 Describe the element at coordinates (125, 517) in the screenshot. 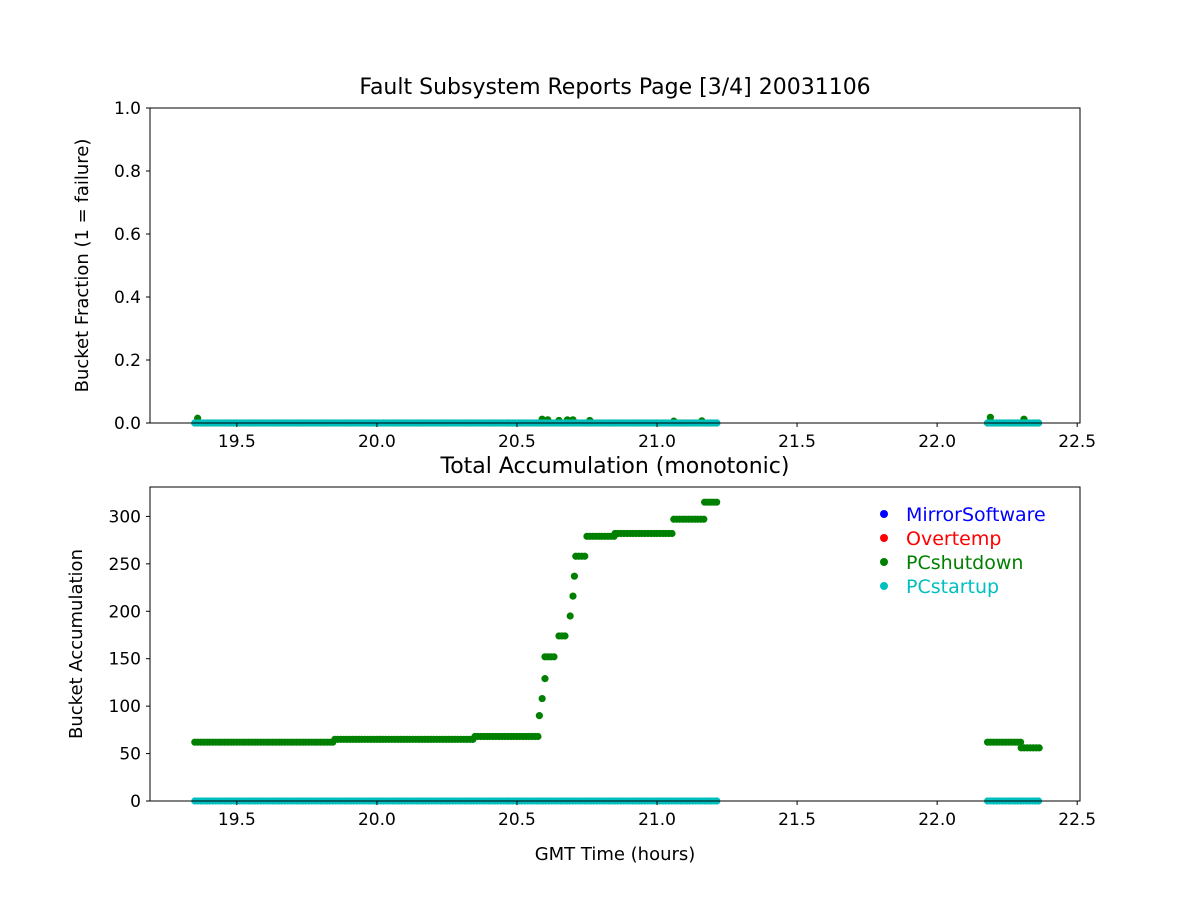

I see `y-tick-label: 300` at that location.